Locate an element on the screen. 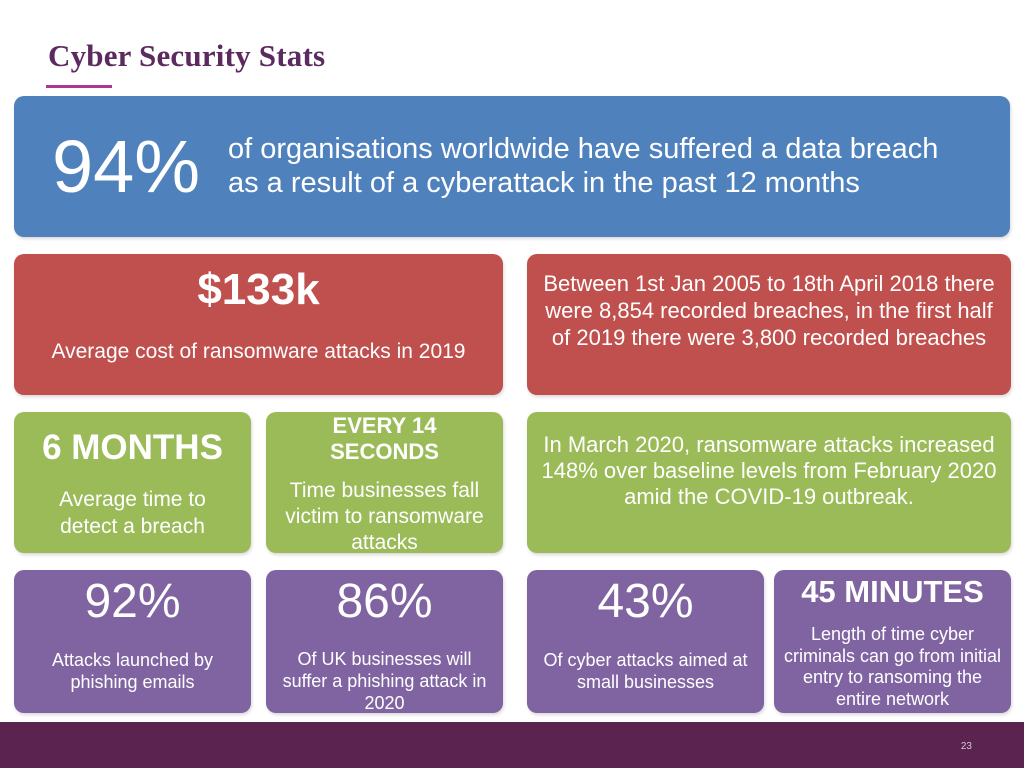  detect-time-value: 6 MONTHS is located at coordinates (132, 447).